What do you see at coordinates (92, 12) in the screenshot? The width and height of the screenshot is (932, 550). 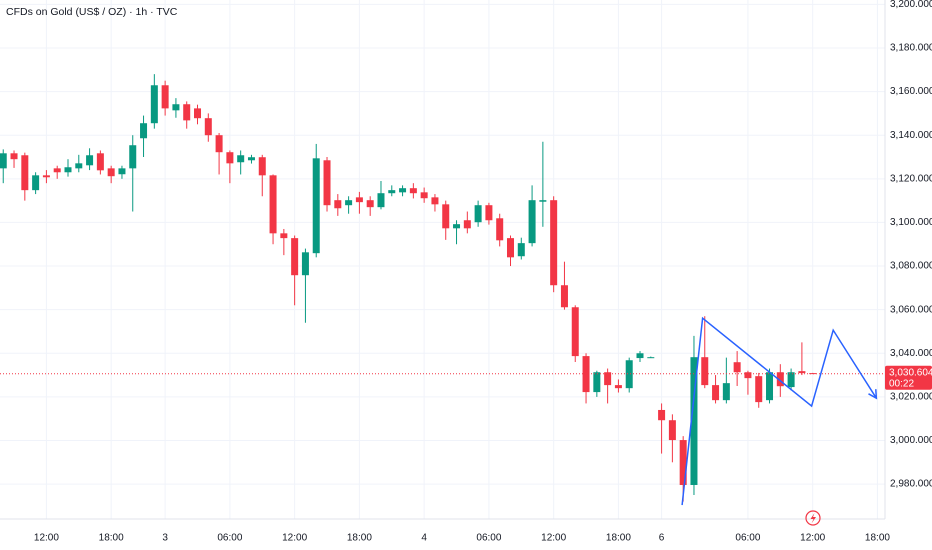 I see `chart-title: CFDs on Gold (US$ / OZ) · 1h · TVC` at bounding box center [92, 12].